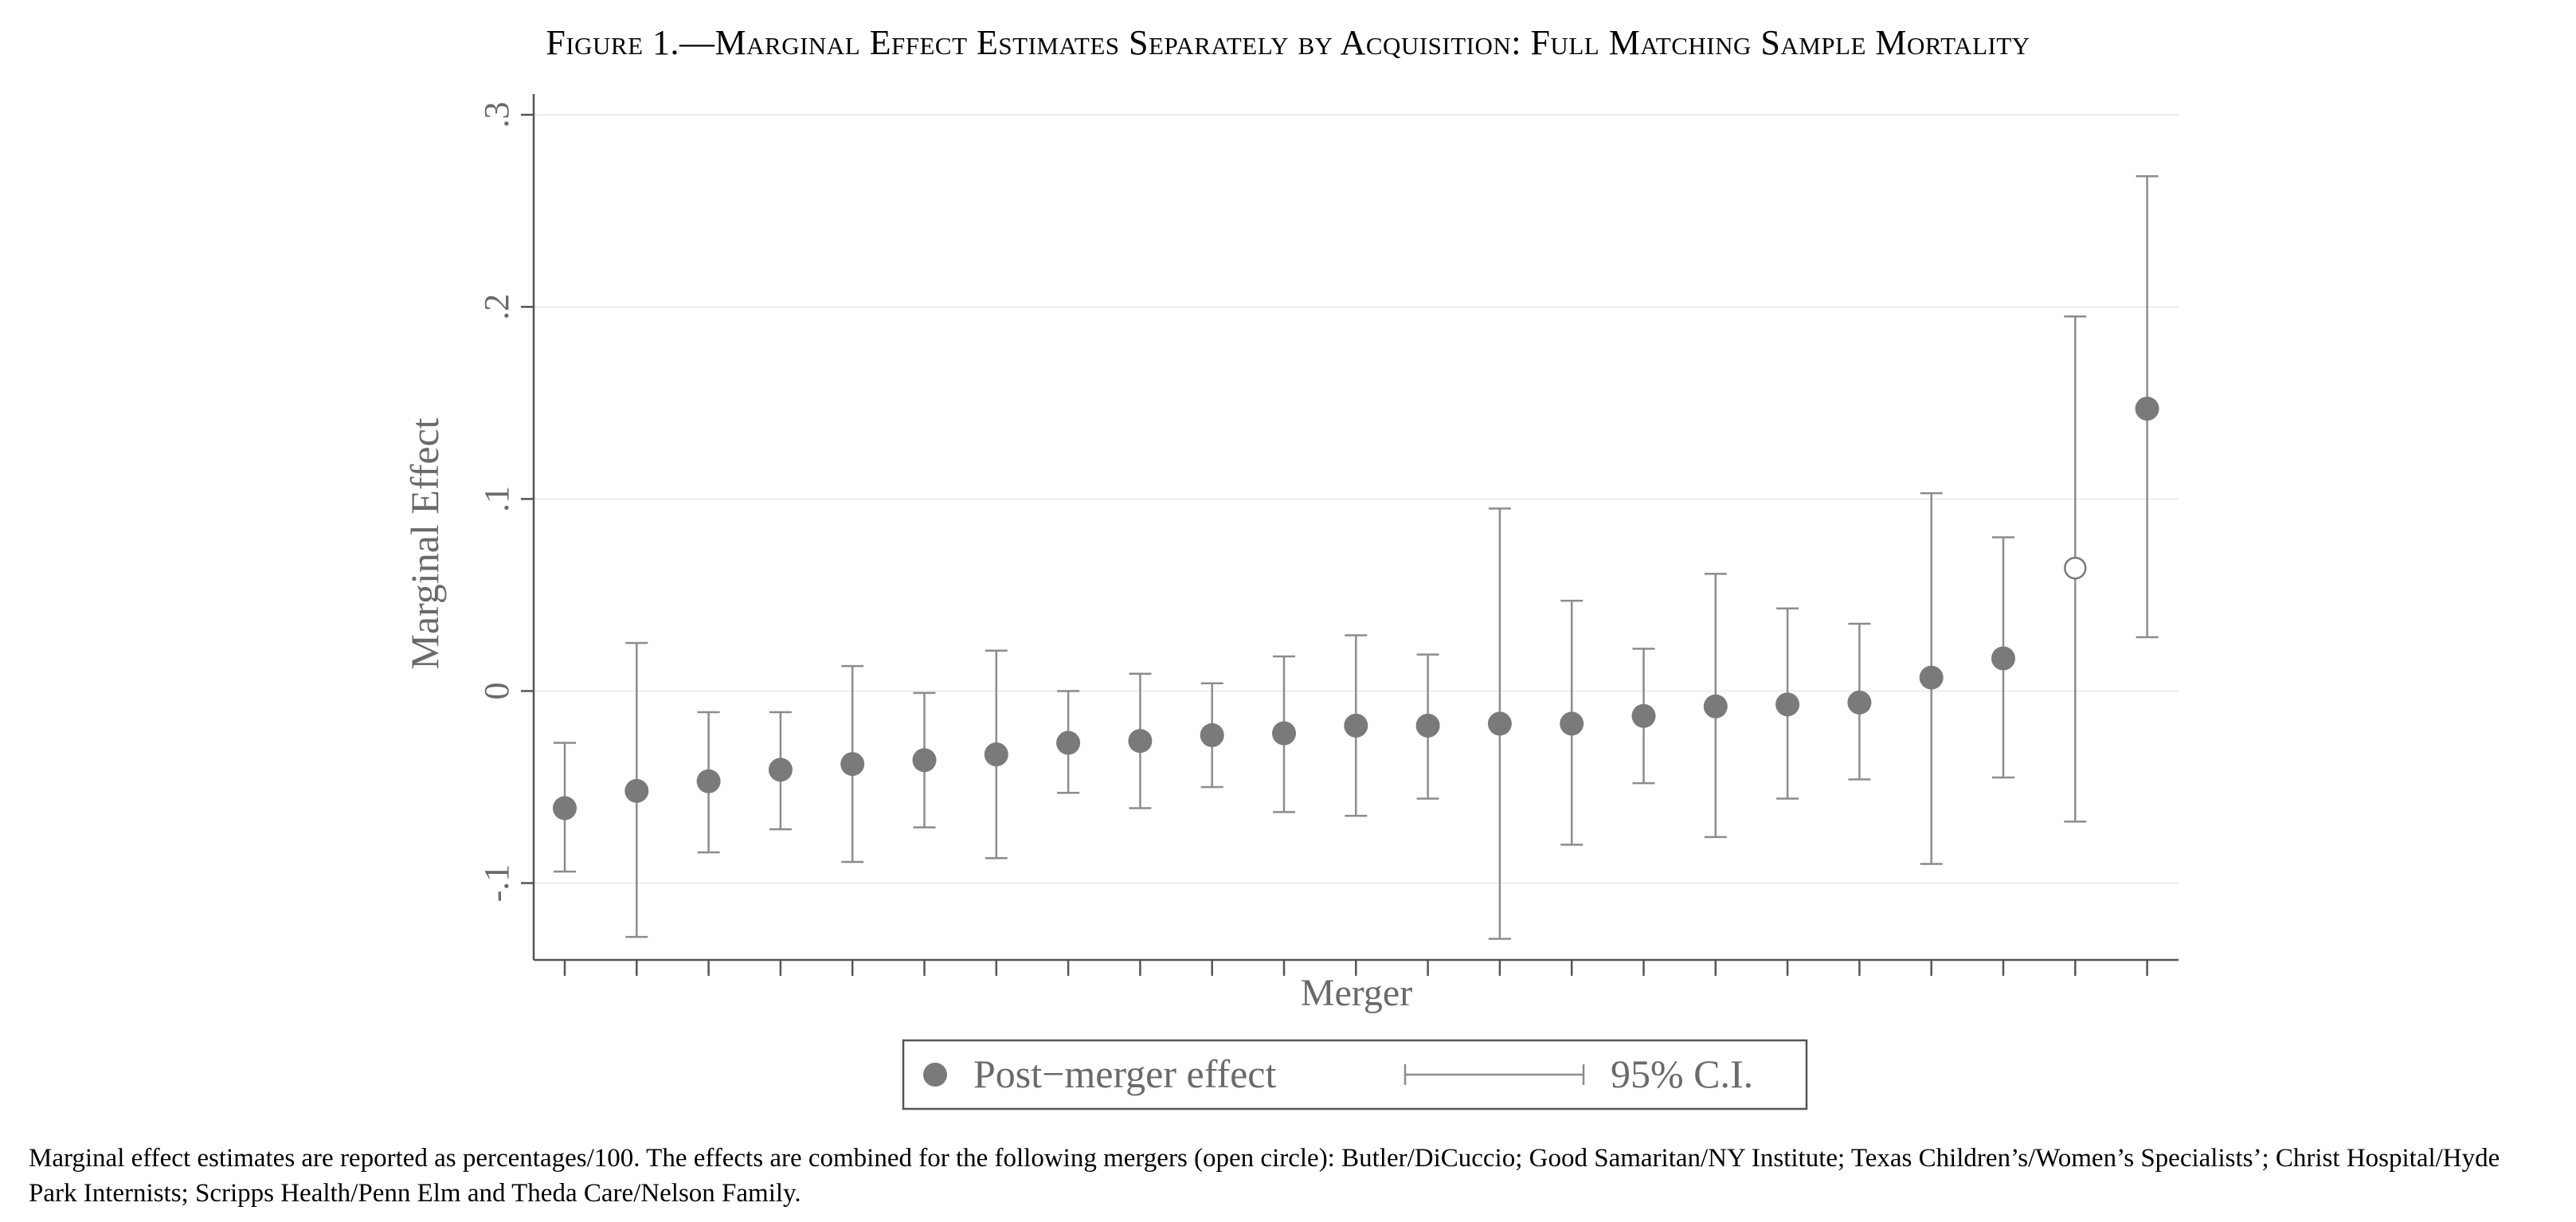 The width and height of the screenshot is (2576, 1222). What do you see at coordinates (1682, 1074) in the screenshot?
I see `legend-label-ci: 95% C.I.` at bounding box center [1682, 1074].